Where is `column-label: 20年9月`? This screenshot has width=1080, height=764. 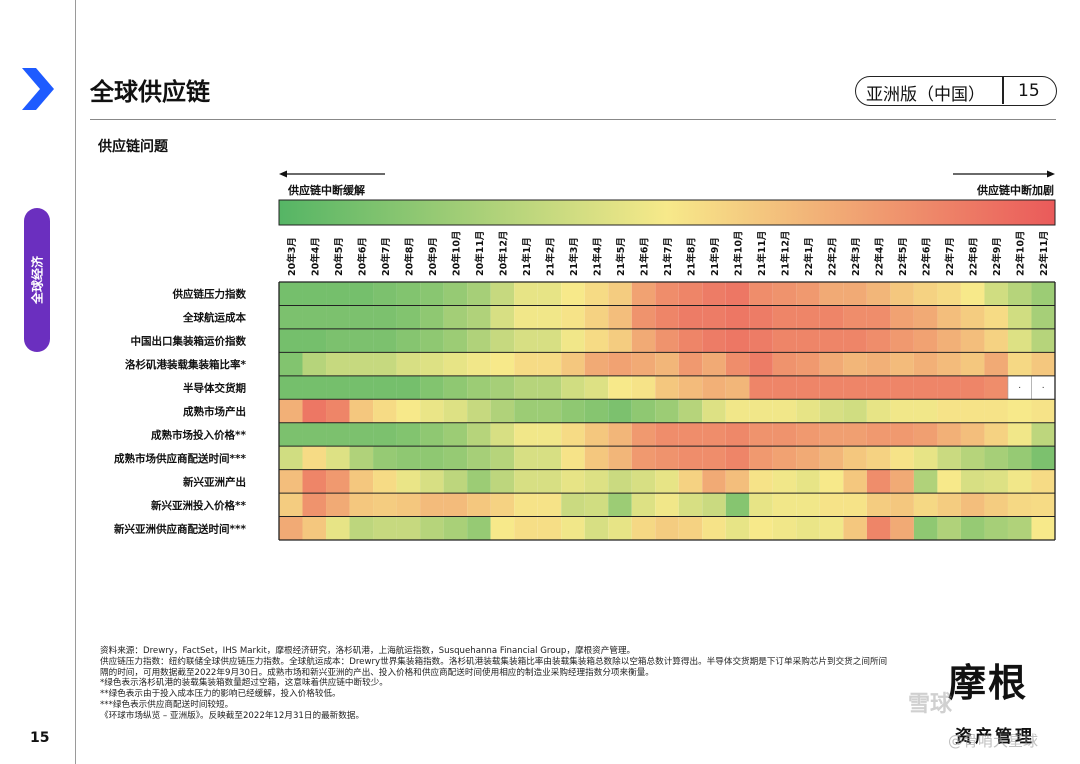 column-label: 20年9月 is located at coordinates (433, 256).